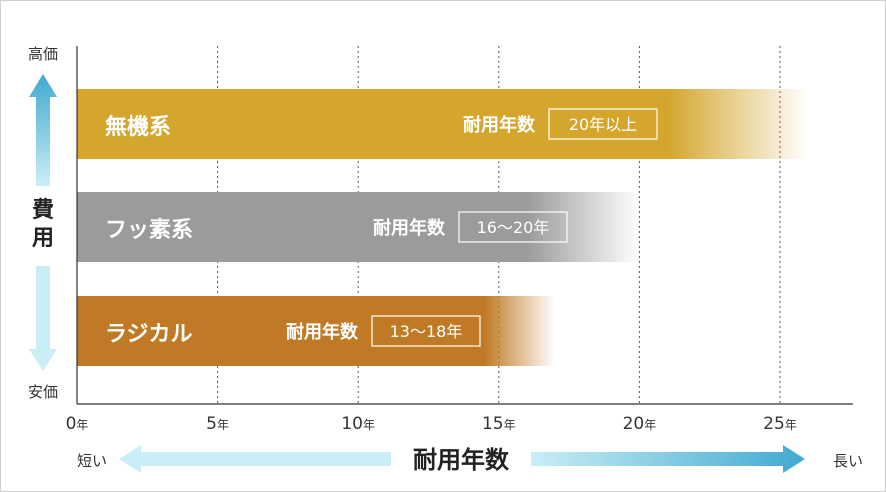  I want to click on x-tick-15: 15年, so click(499, 424).